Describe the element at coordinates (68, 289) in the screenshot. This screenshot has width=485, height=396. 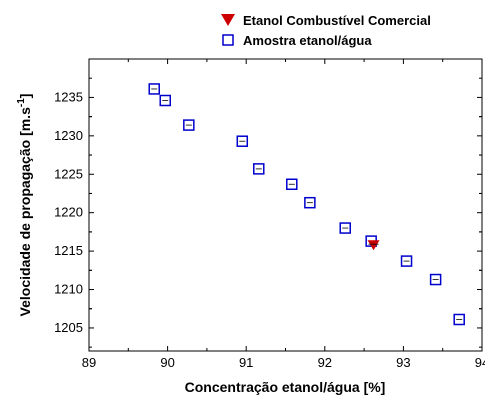
I see `y-tick-label: 1210` at that location.